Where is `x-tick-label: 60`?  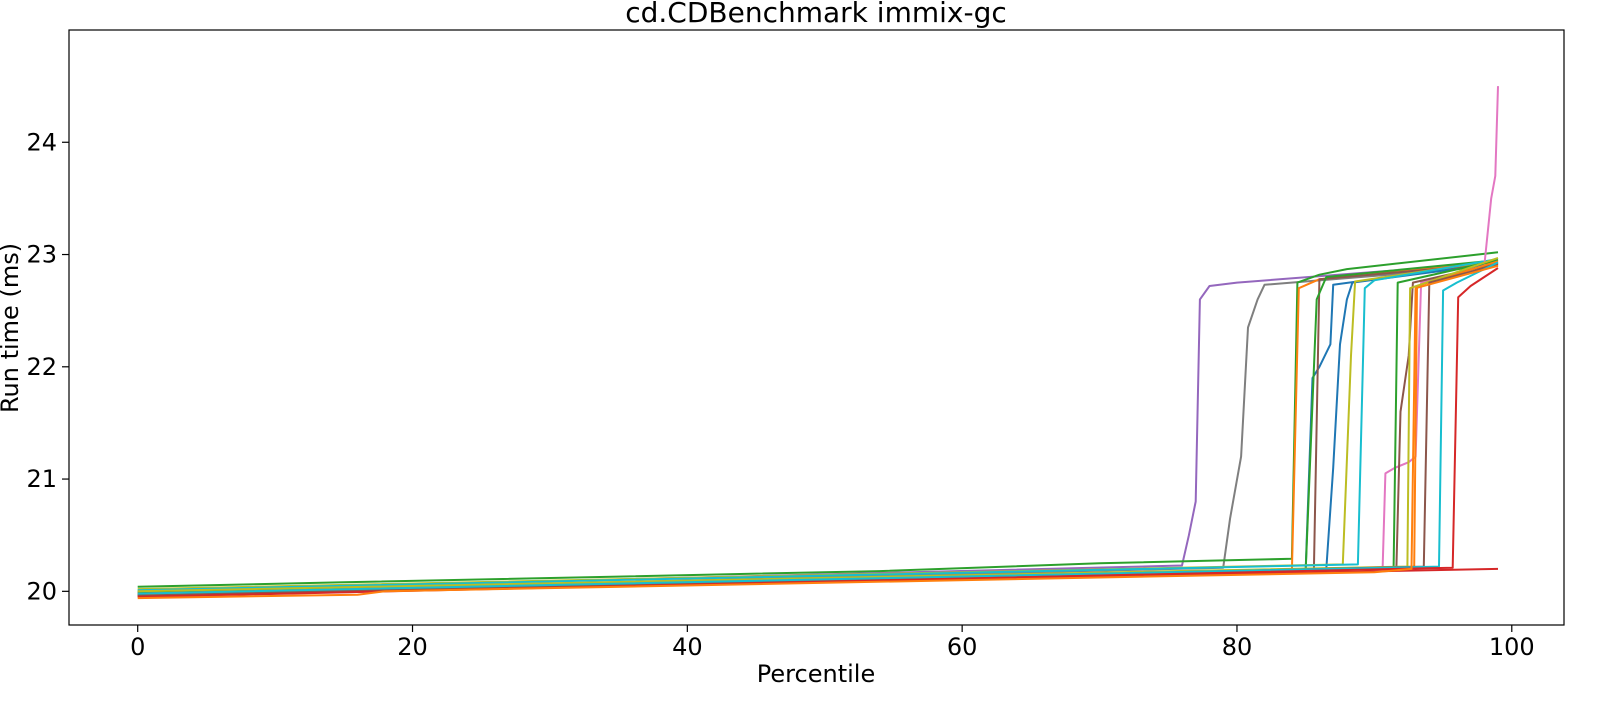
x-tick-label: 60 is located at coordinates (962, 647).